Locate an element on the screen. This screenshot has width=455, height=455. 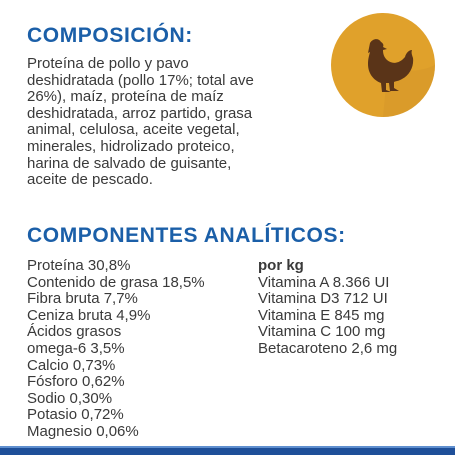
analytics-title: COMPONENTES ANALÍTICOS: is located at coordinates (186, 235).